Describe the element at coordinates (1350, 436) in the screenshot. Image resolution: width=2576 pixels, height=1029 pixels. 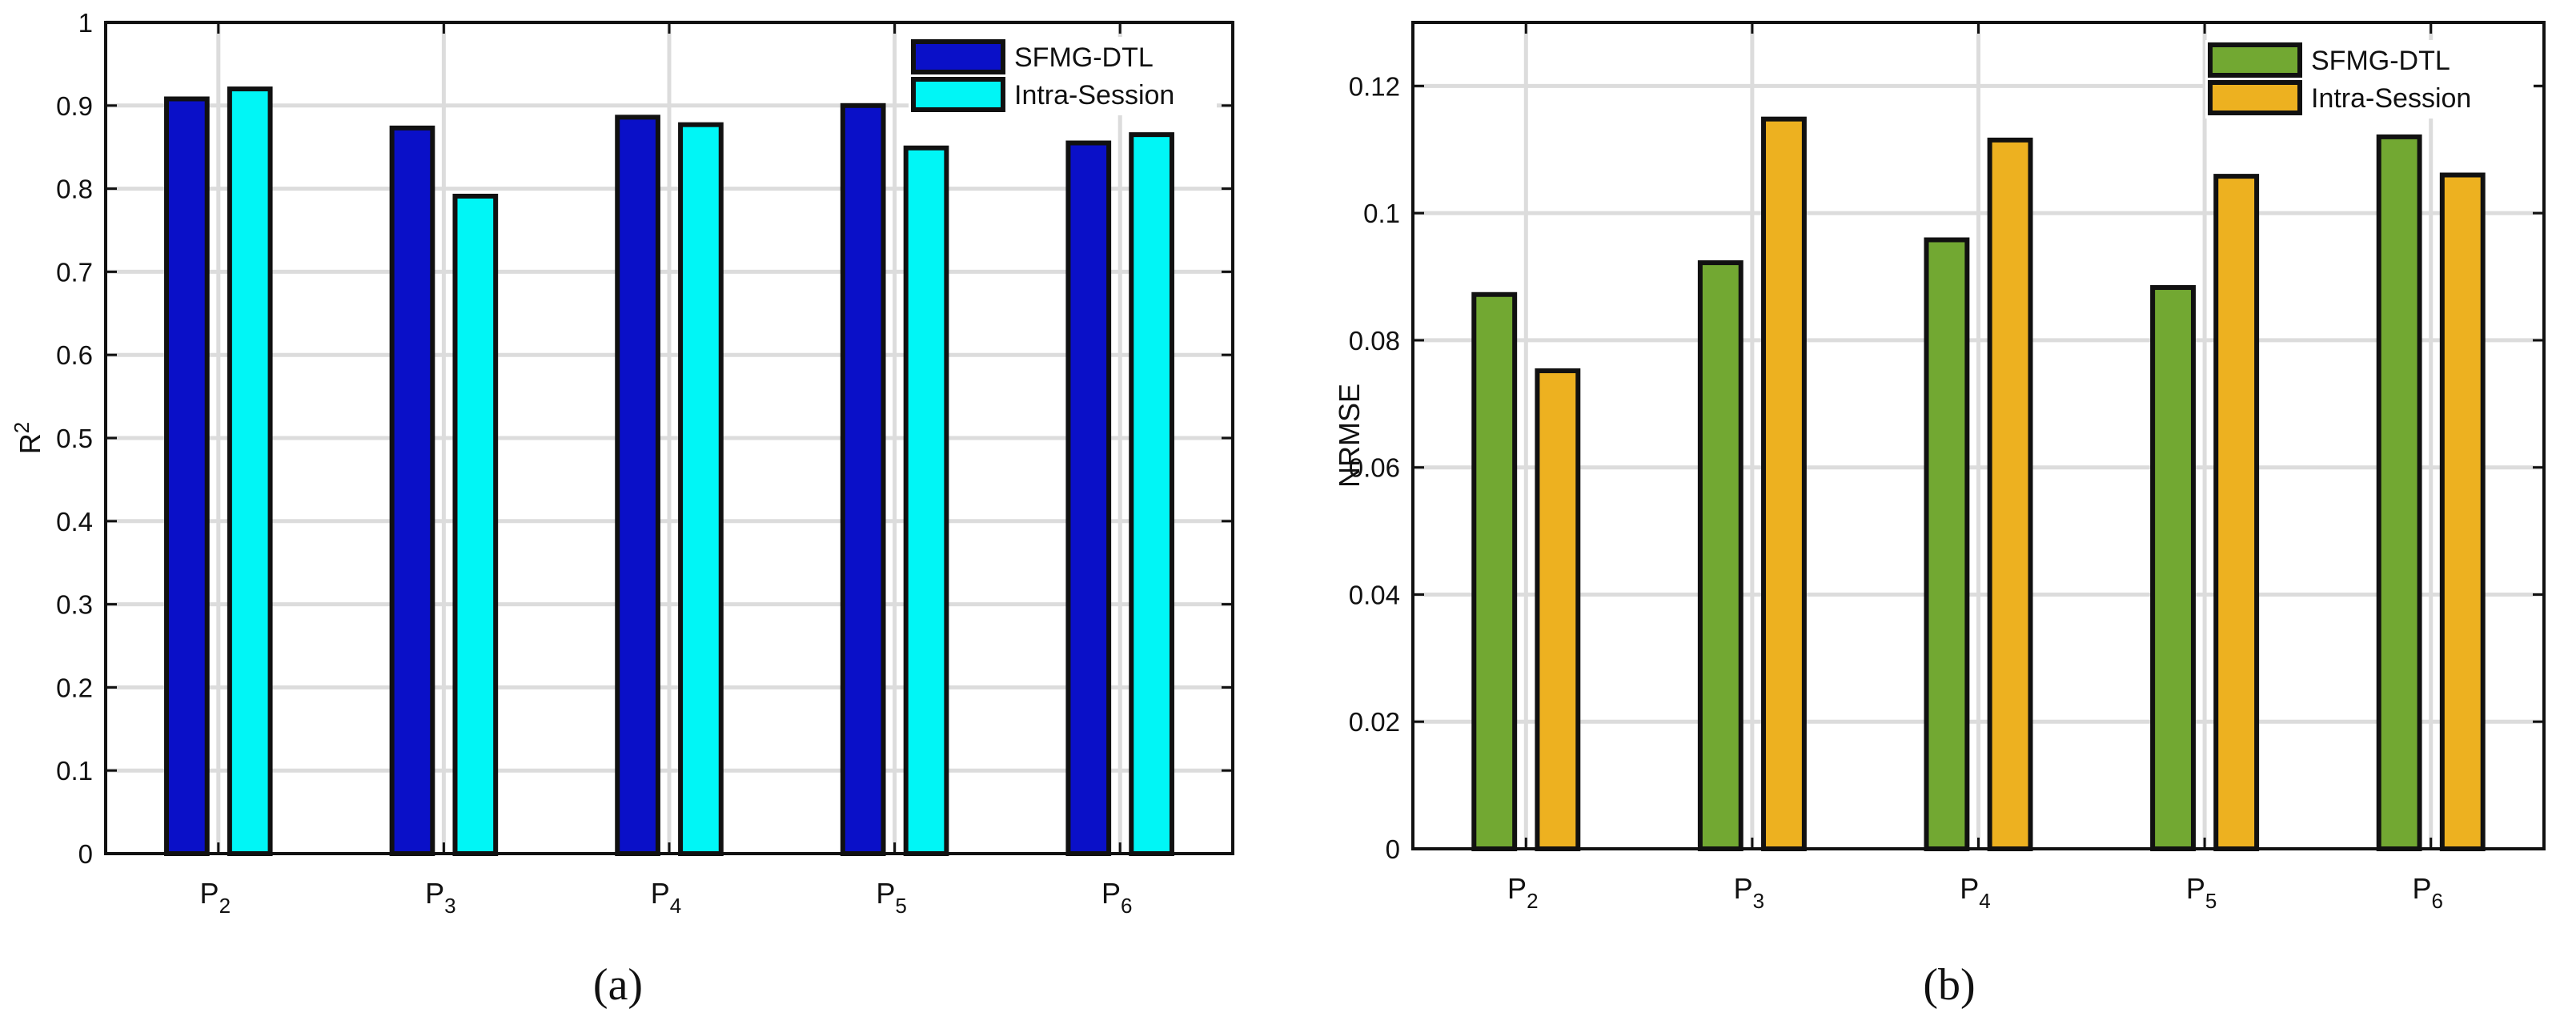
I see `y-axis-label: NRMSE` at that location.